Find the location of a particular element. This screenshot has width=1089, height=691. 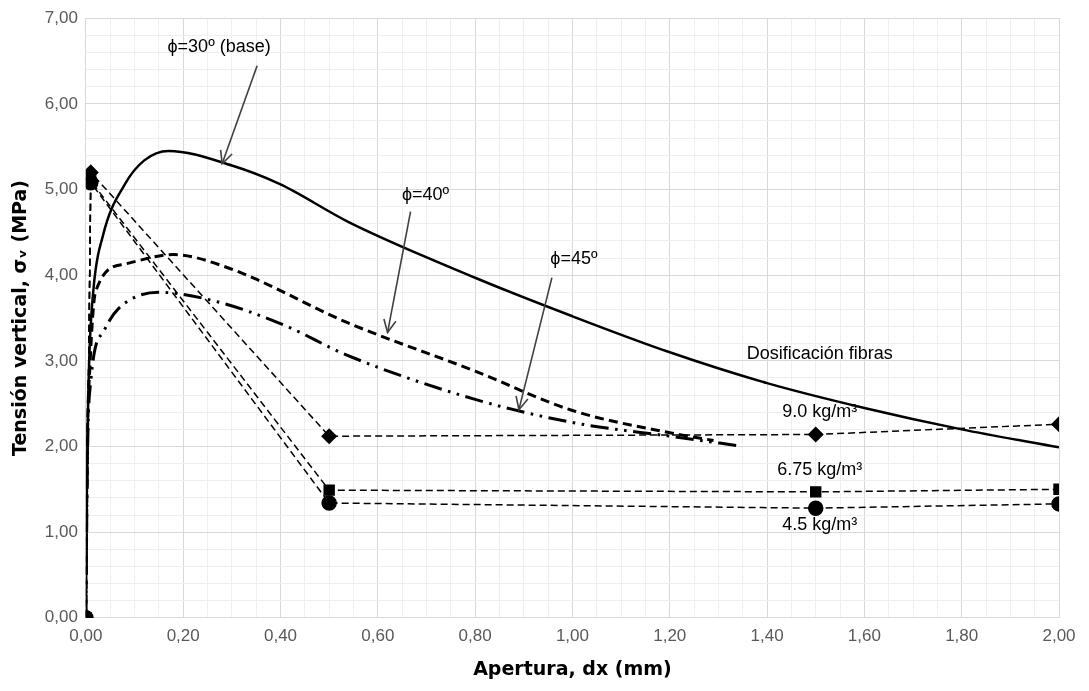

x-tick-label: 0,40 is located at coordinates (280, 635).